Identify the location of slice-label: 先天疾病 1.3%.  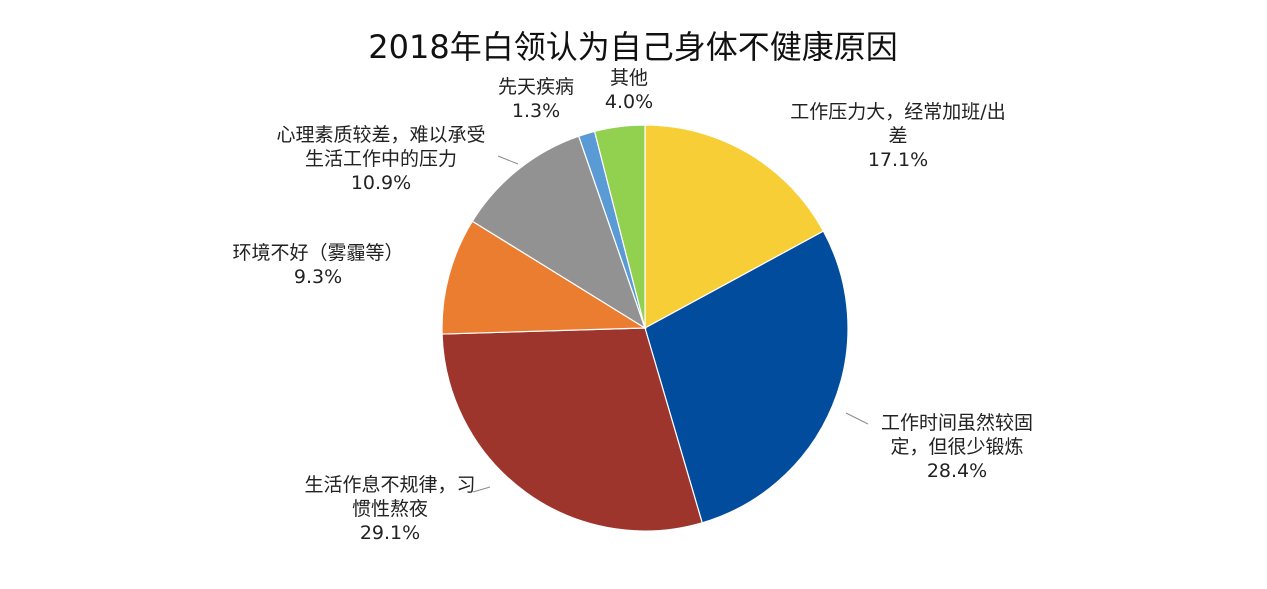
(536, 99).